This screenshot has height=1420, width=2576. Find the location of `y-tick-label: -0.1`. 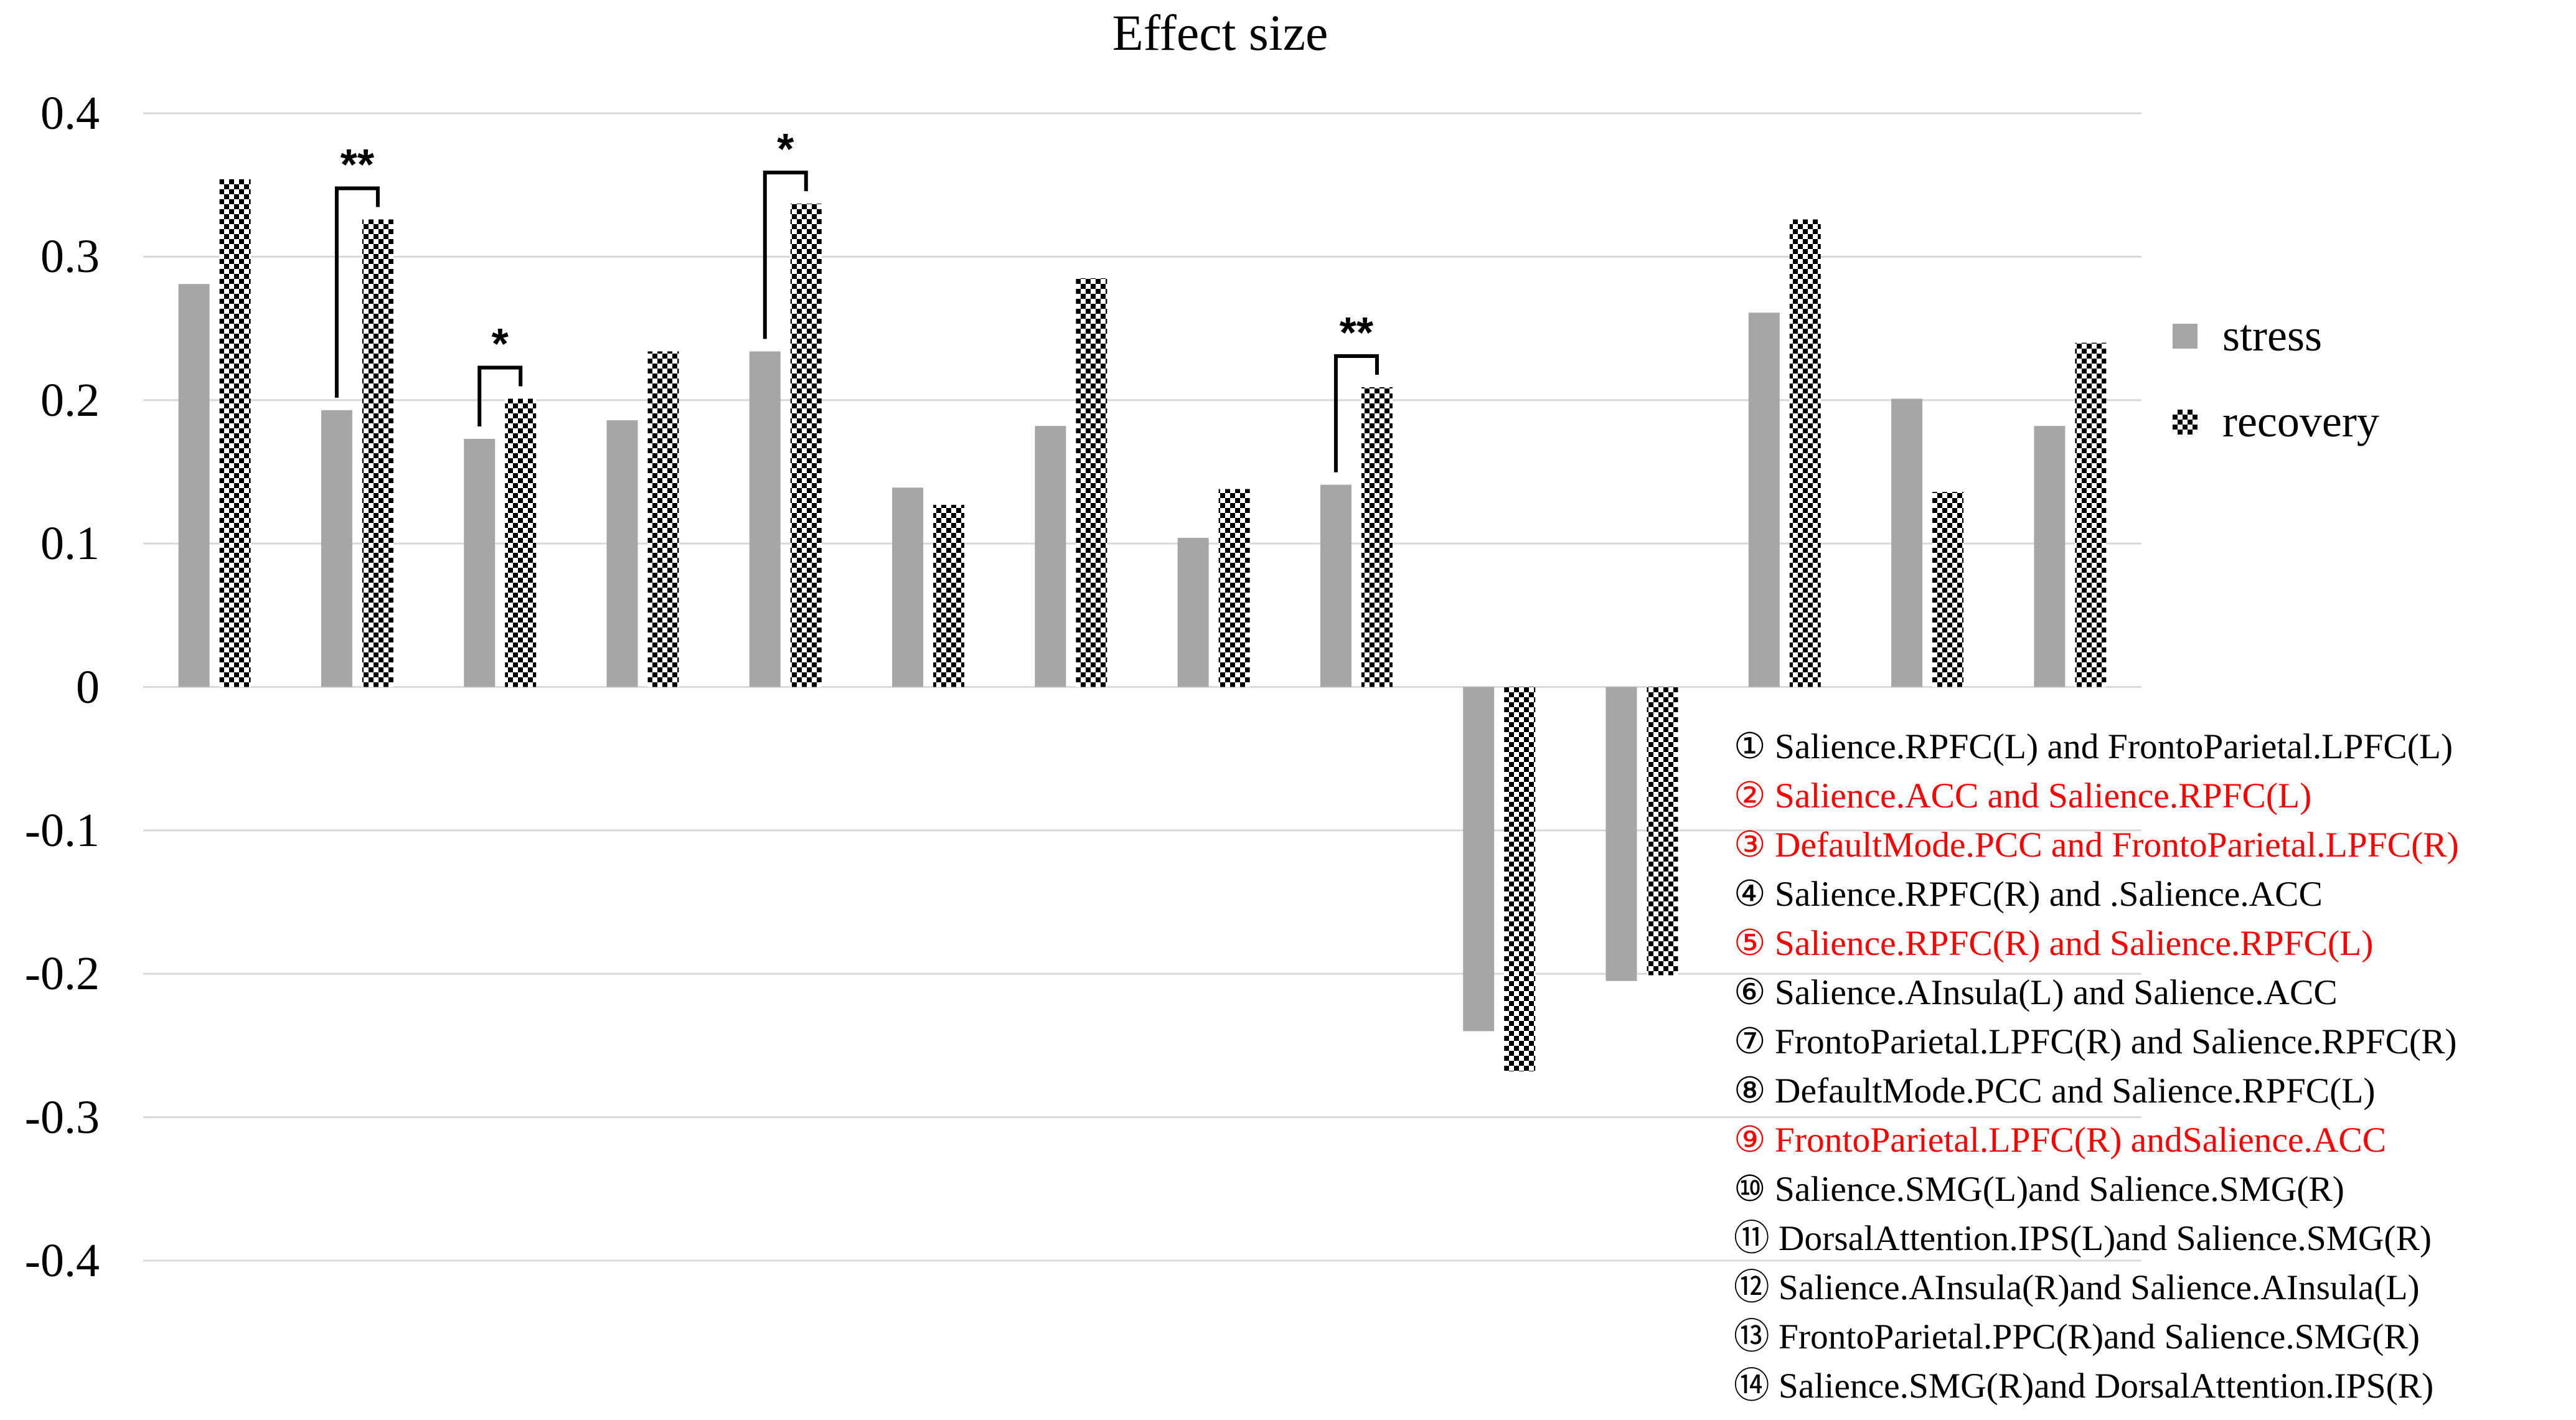

y-tick-label: -0.1 is located at coordinates (62, 830).